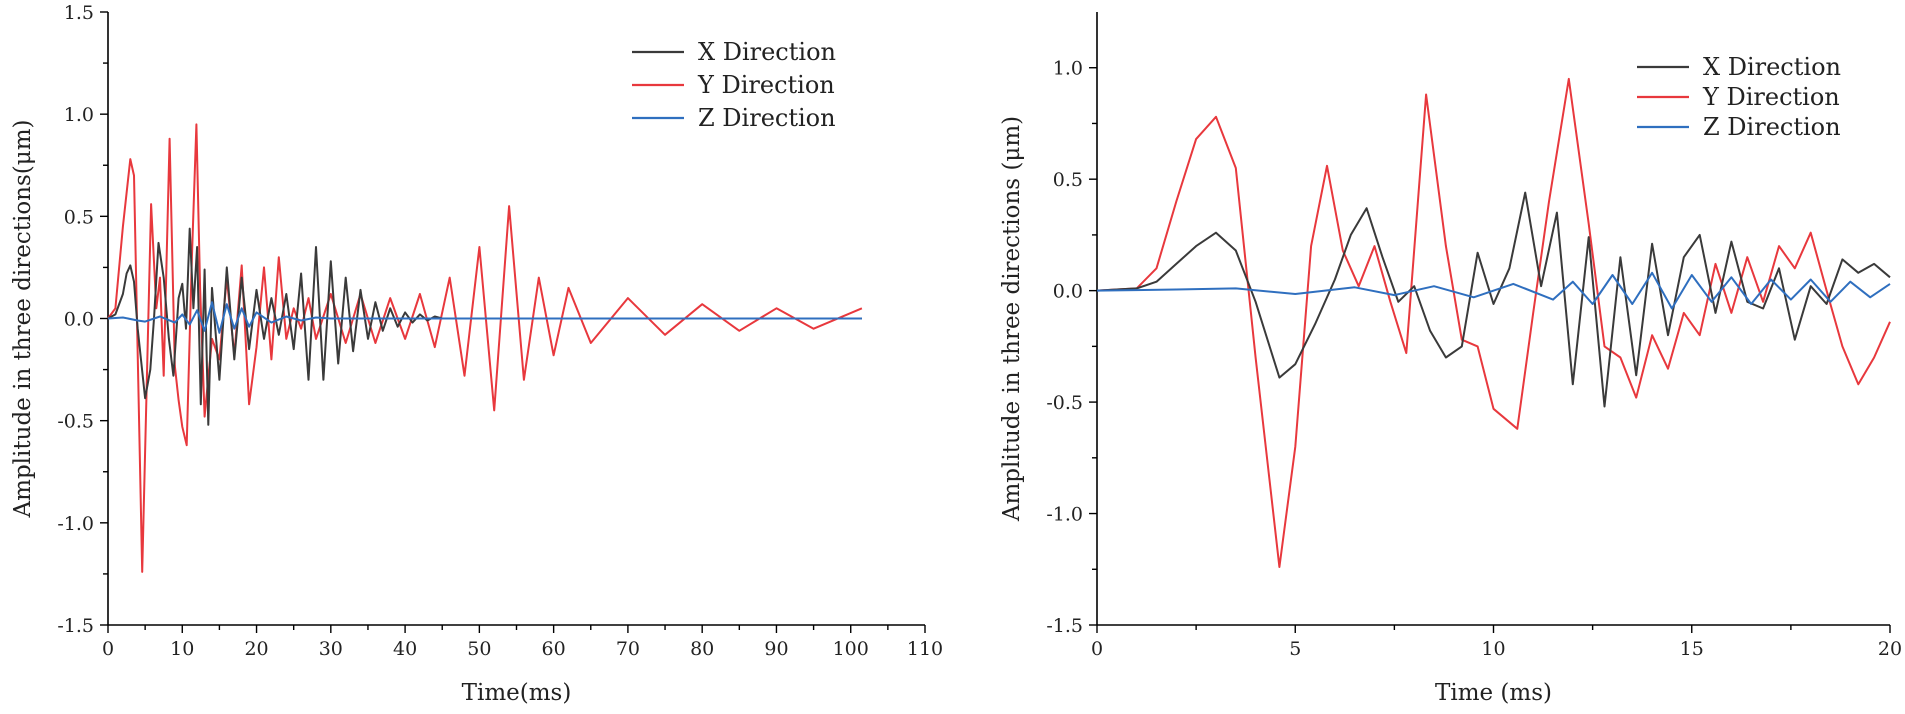 The width and height of the screenshot is (1905, 714). What do you see at coordinates (23, 319) in the screenshot?
I see `y-axis-title: Amplitude in three directions(μm)` at bounding box center [23, 319].